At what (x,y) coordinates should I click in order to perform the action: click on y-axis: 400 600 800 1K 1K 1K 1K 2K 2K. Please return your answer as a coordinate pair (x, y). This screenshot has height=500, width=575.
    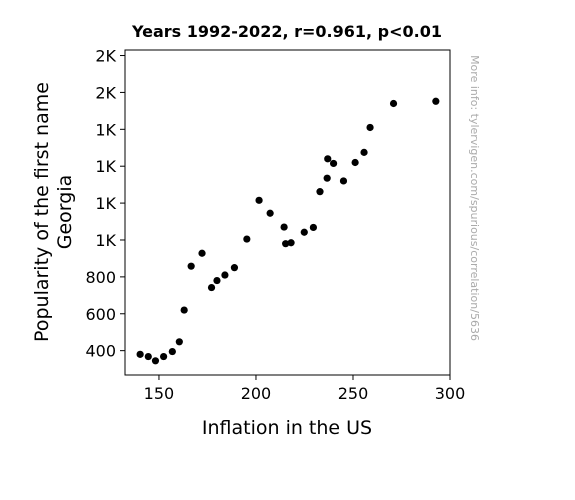
    Looking at the image, I should click on (105, 204).